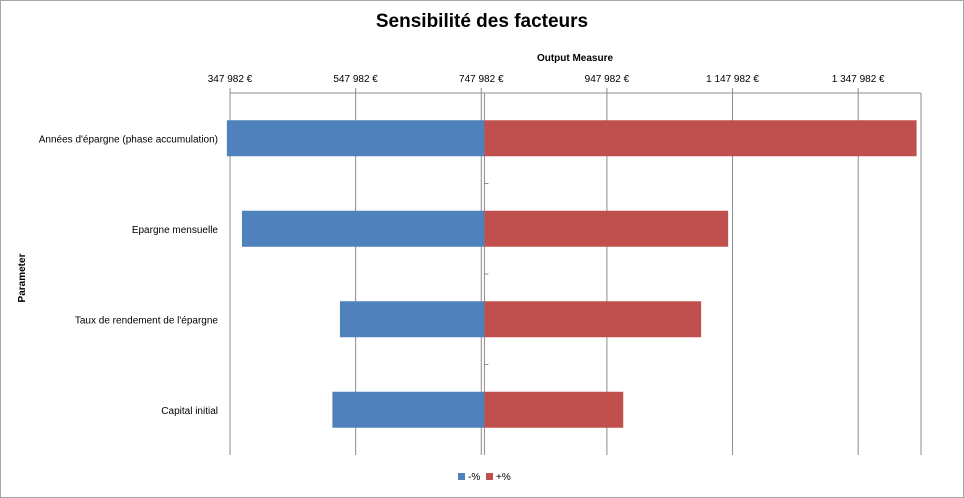 Image resolution: width=964 pixels, height=498 pixels. Describe the element at coordinates (22, 277) in the screenshot. I see `y-axis-title: Parameter` at that location.